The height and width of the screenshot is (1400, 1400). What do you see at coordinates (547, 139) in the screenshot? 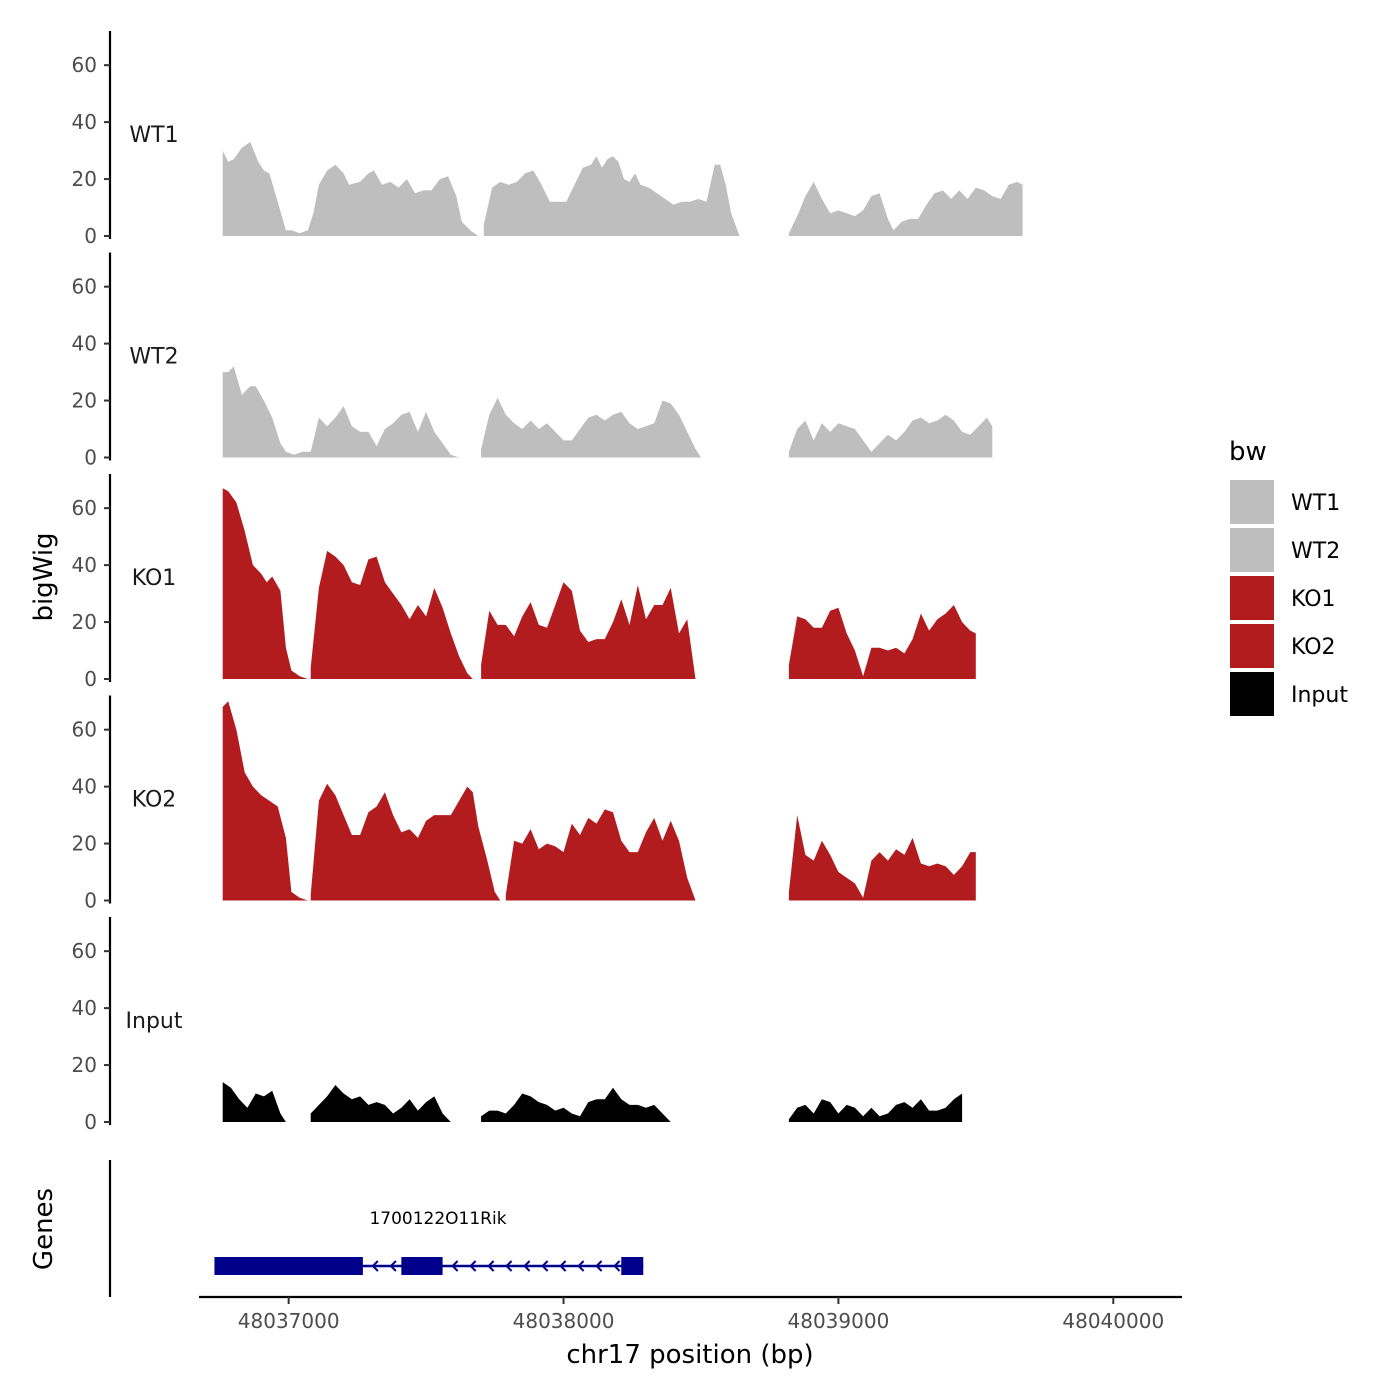
I see `track-wt1: 0 20 40 60 WT1` at bounding box center [547, 139].